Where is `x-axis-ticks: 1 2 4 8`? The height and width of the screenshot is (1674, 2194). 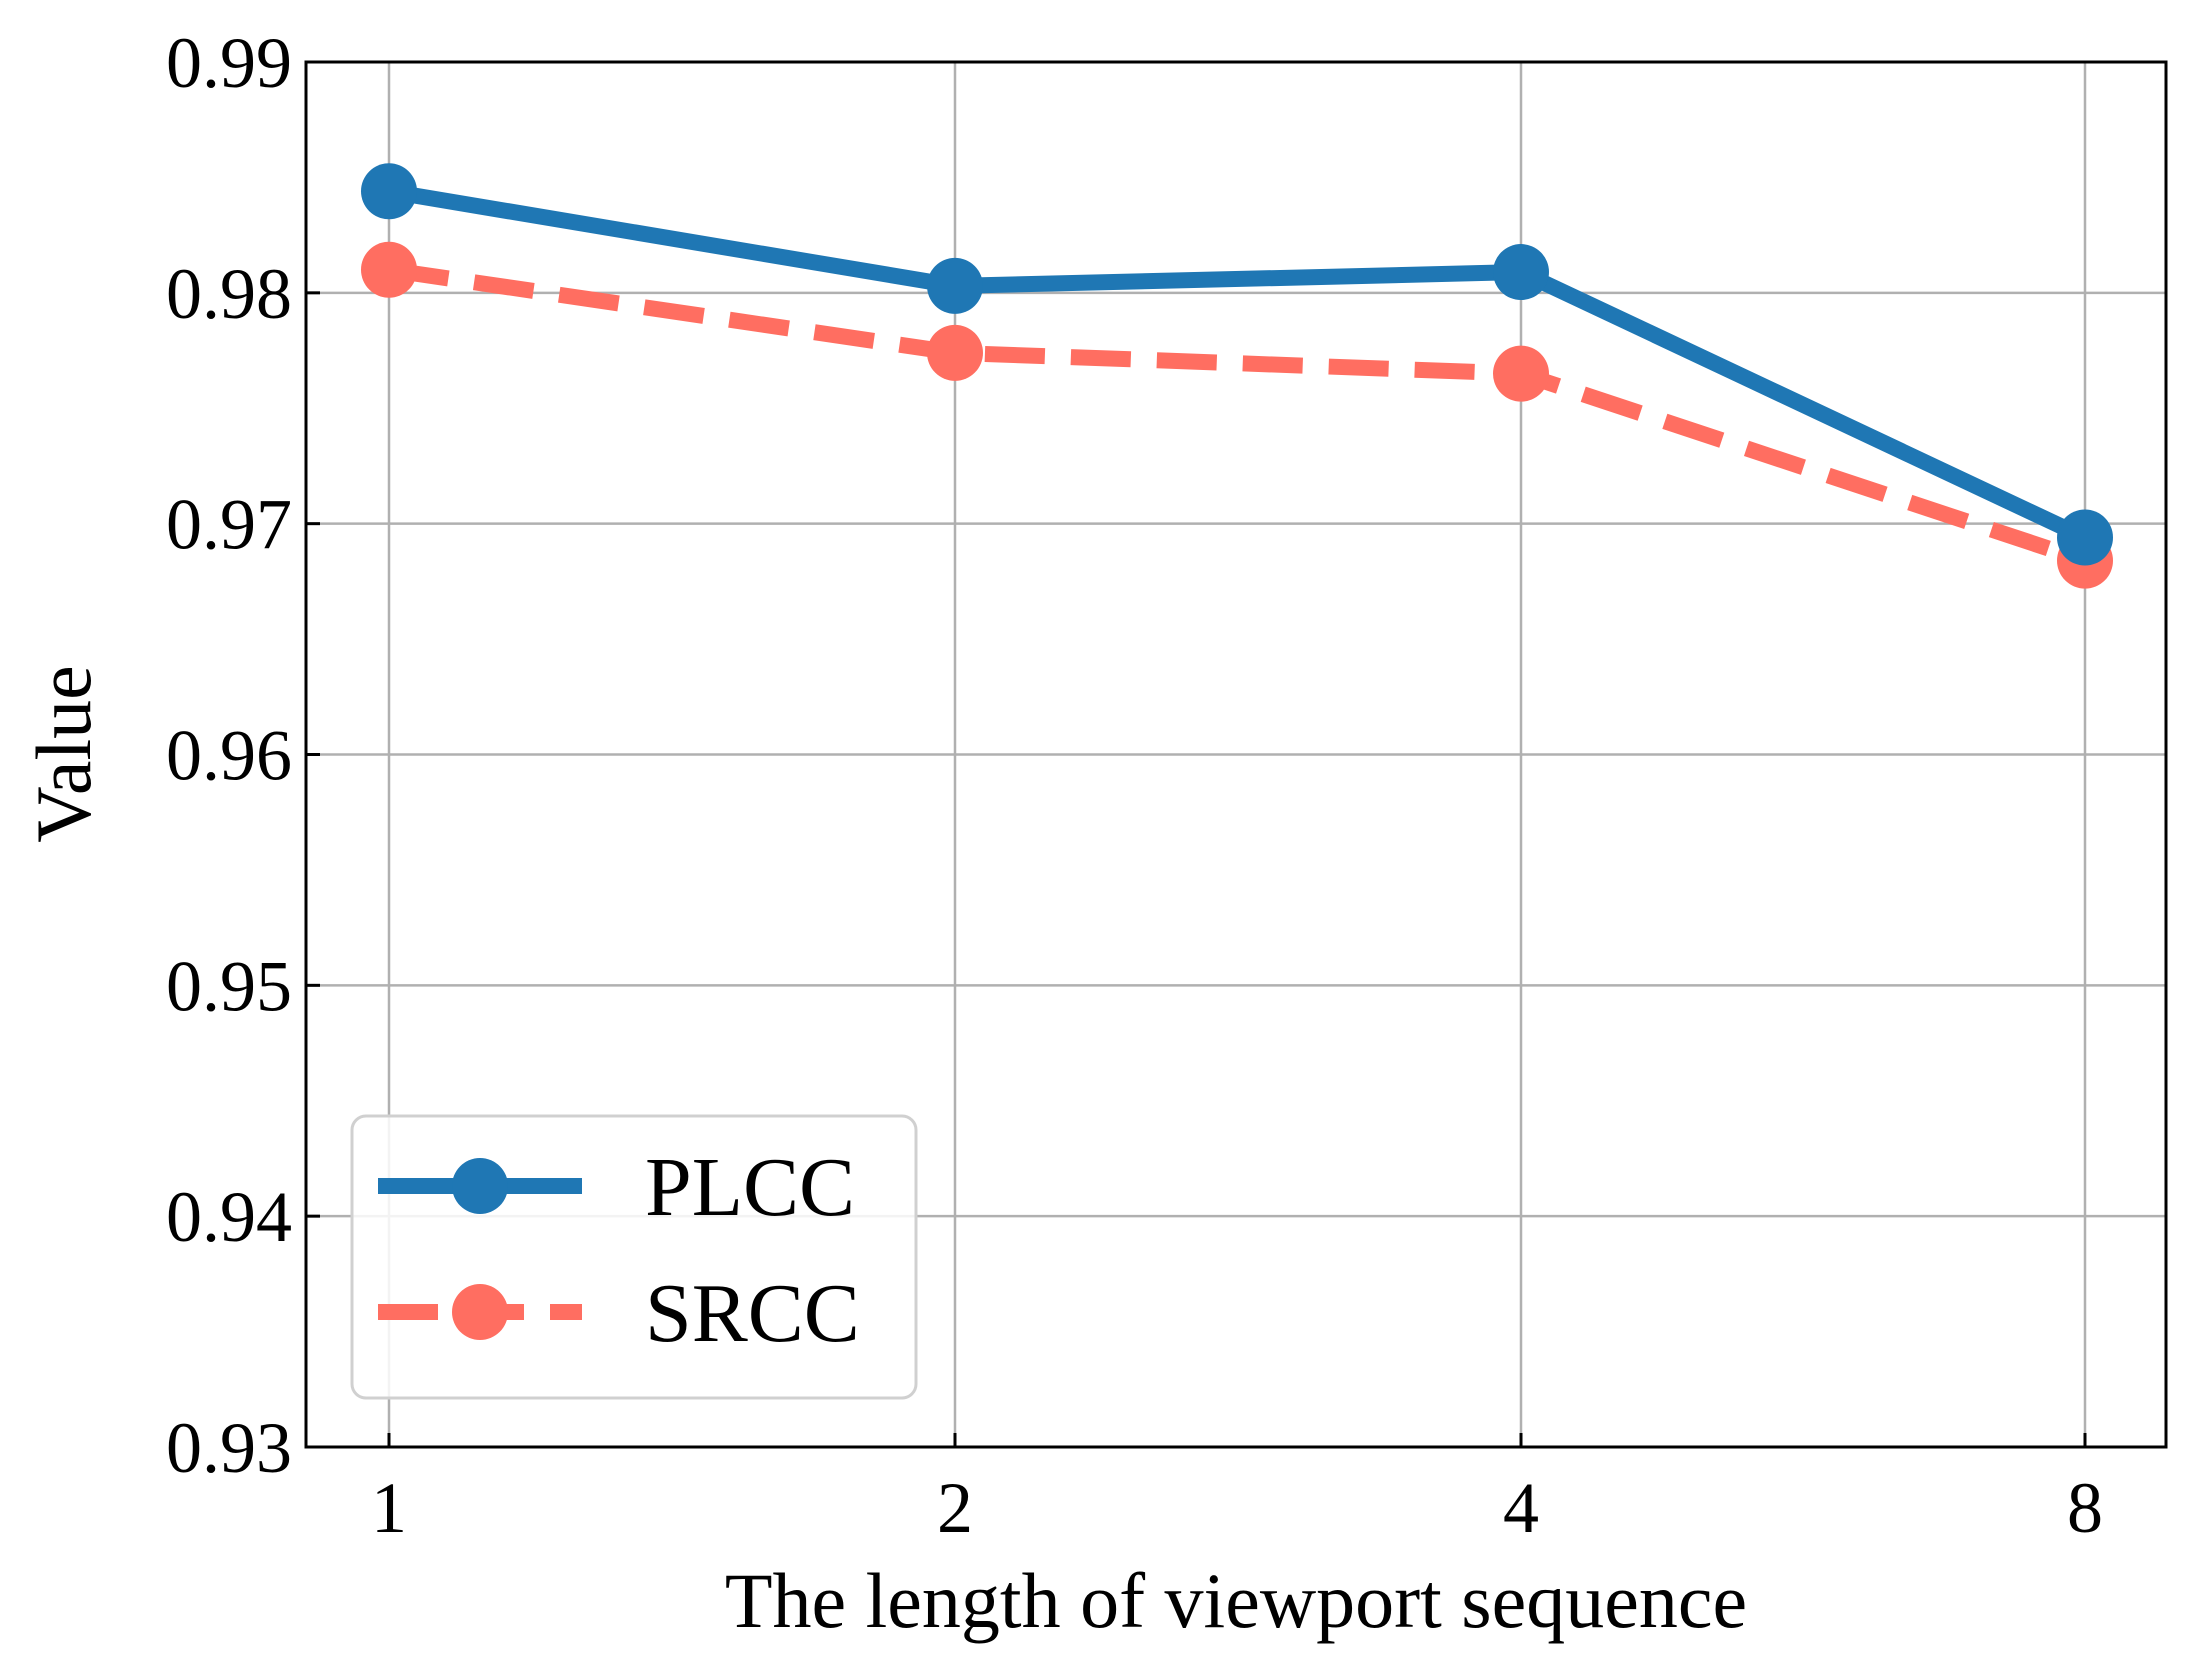 x-axis-ticks: 1 2 4 8 is located at coordinates (1237, 1490).